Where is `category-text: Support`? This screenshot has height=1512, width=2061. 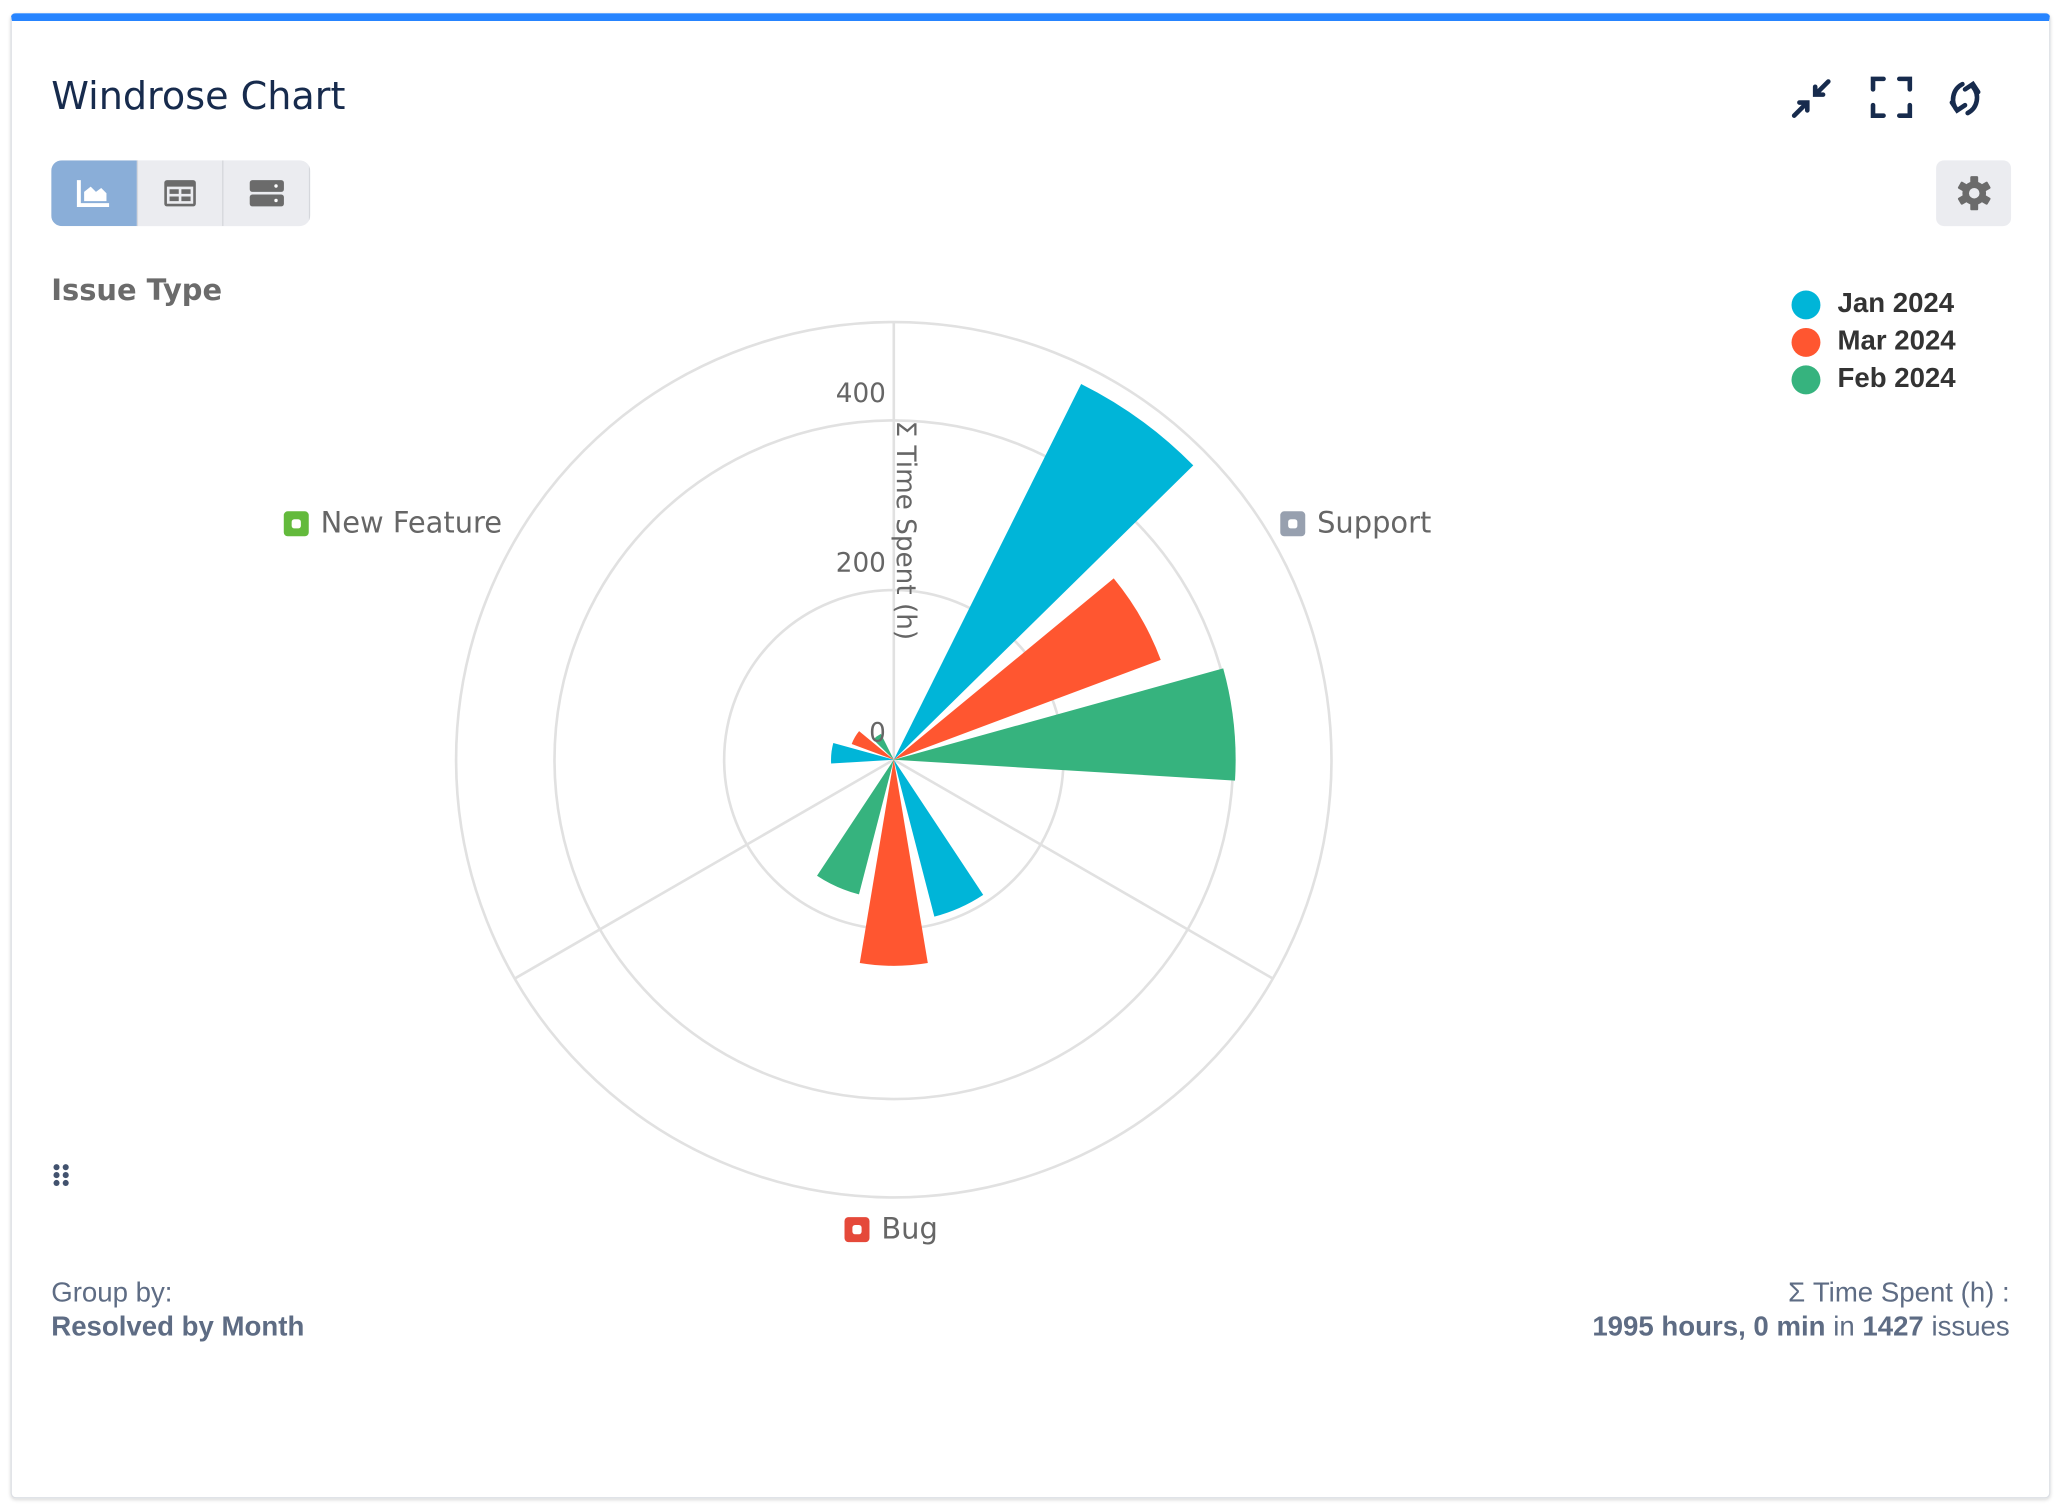 category-text: Support is located at coordinates (1374, 522).